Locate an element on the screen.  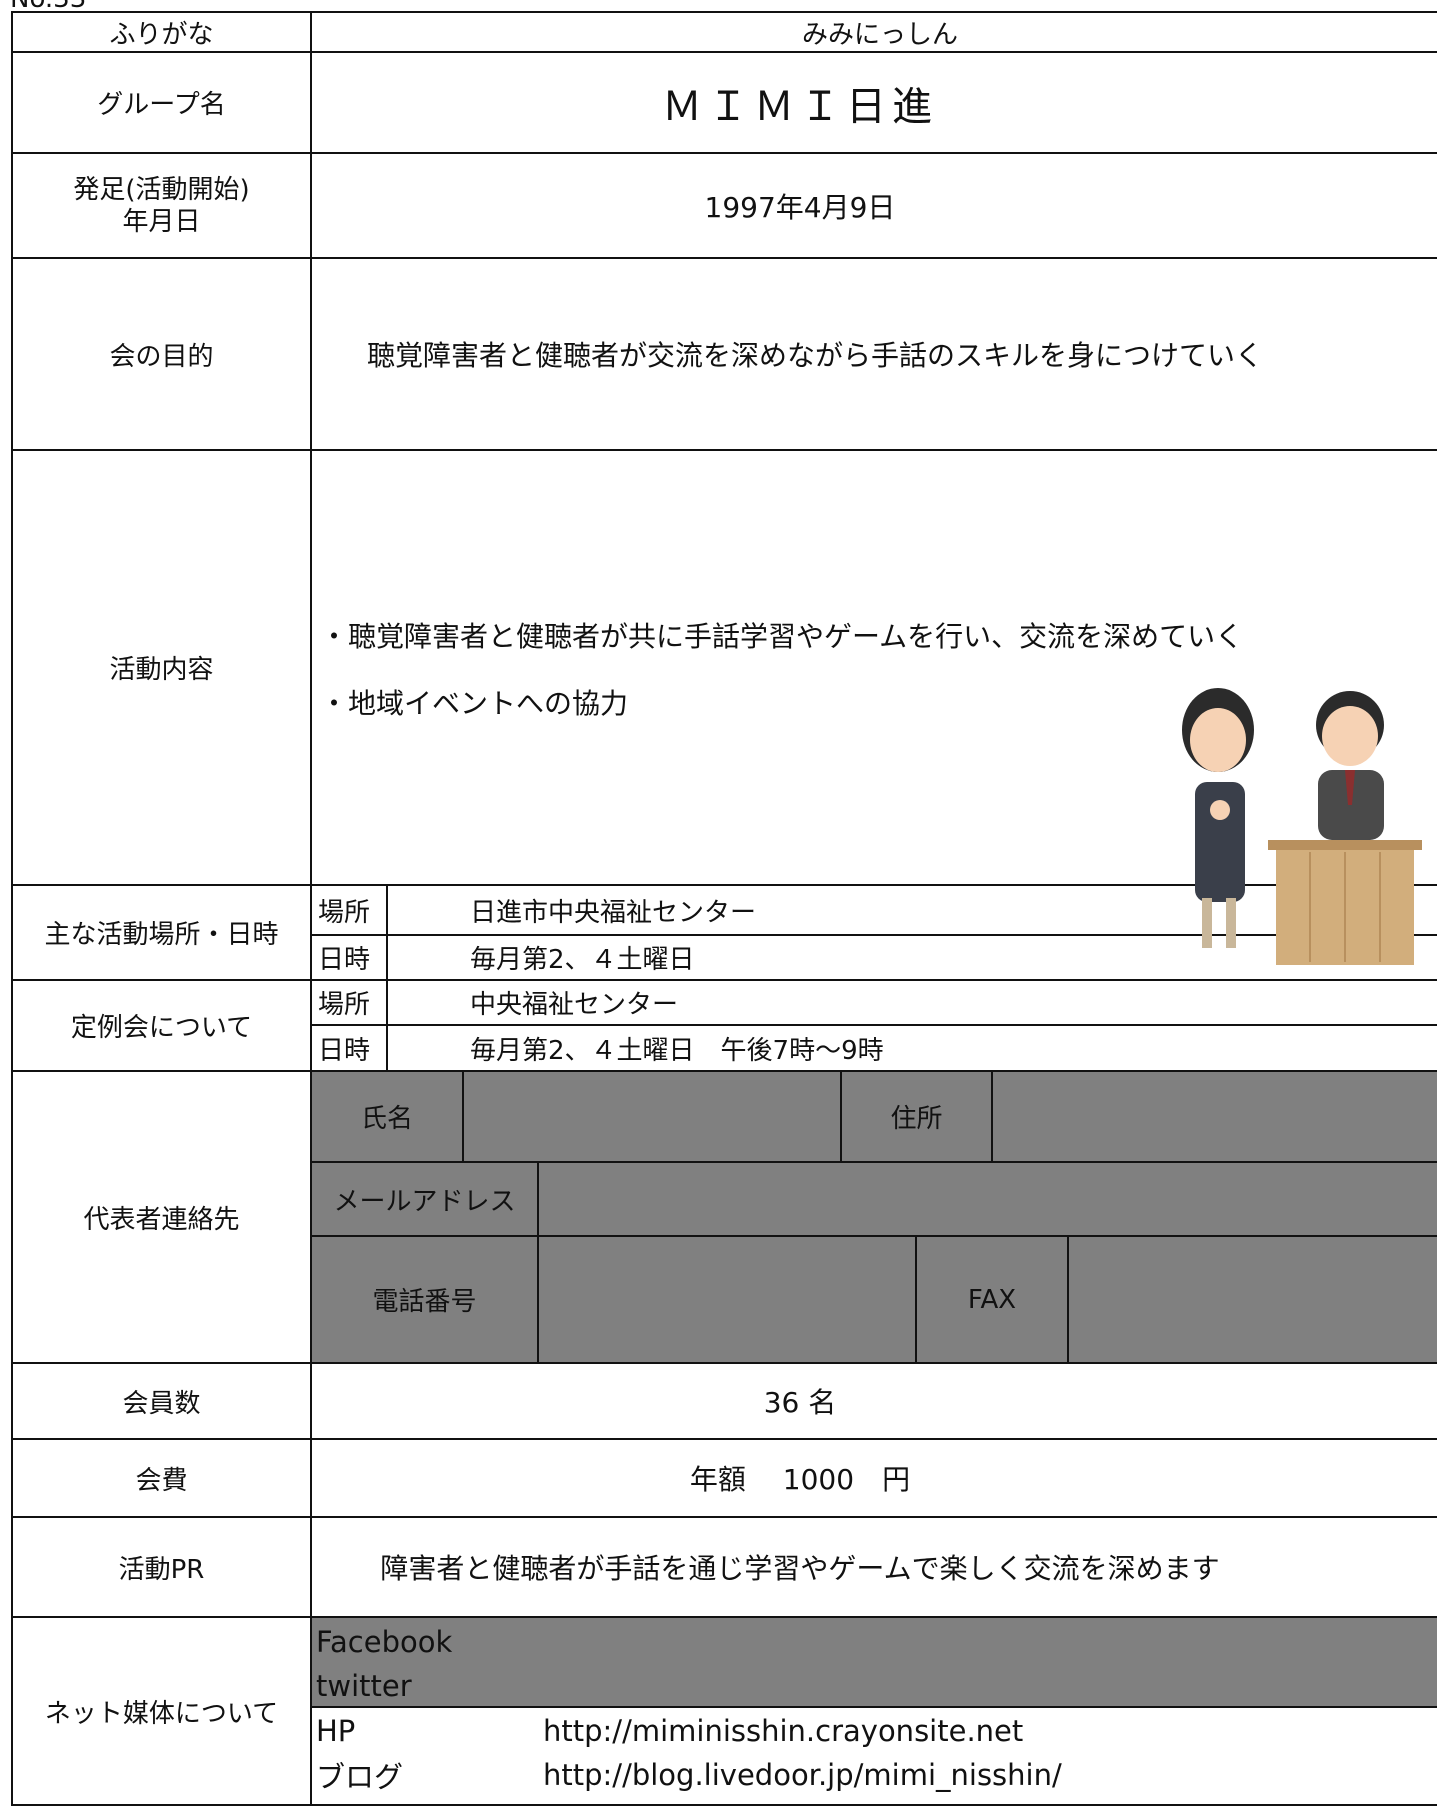
label: グループ名 is located at coordinates (161, 102).